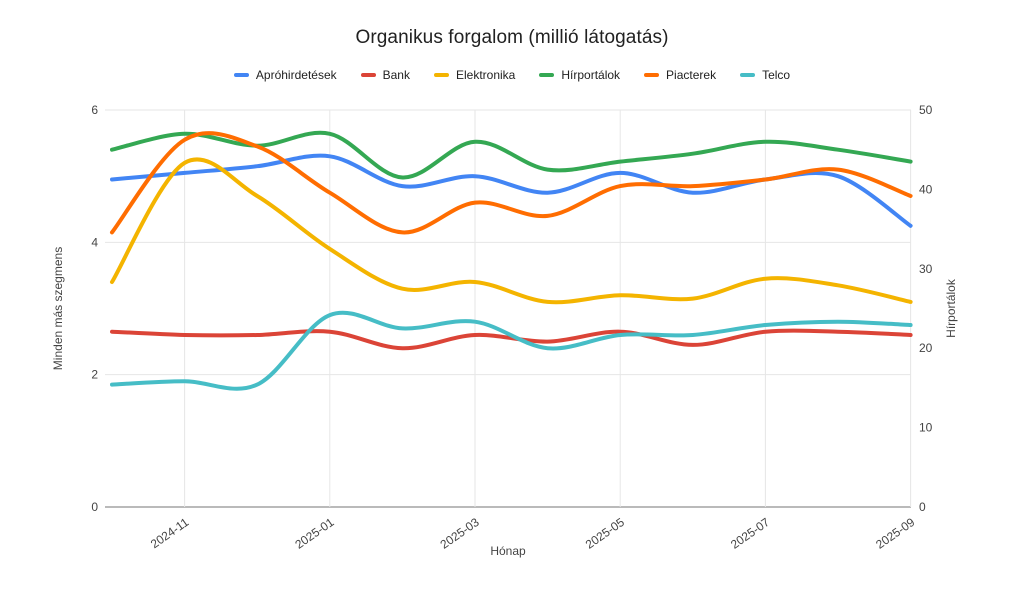 Image resolution: width=1024 pixels, height=591 pixels. I want to click on x-tick-label: 2025-07, so click(750, 533).